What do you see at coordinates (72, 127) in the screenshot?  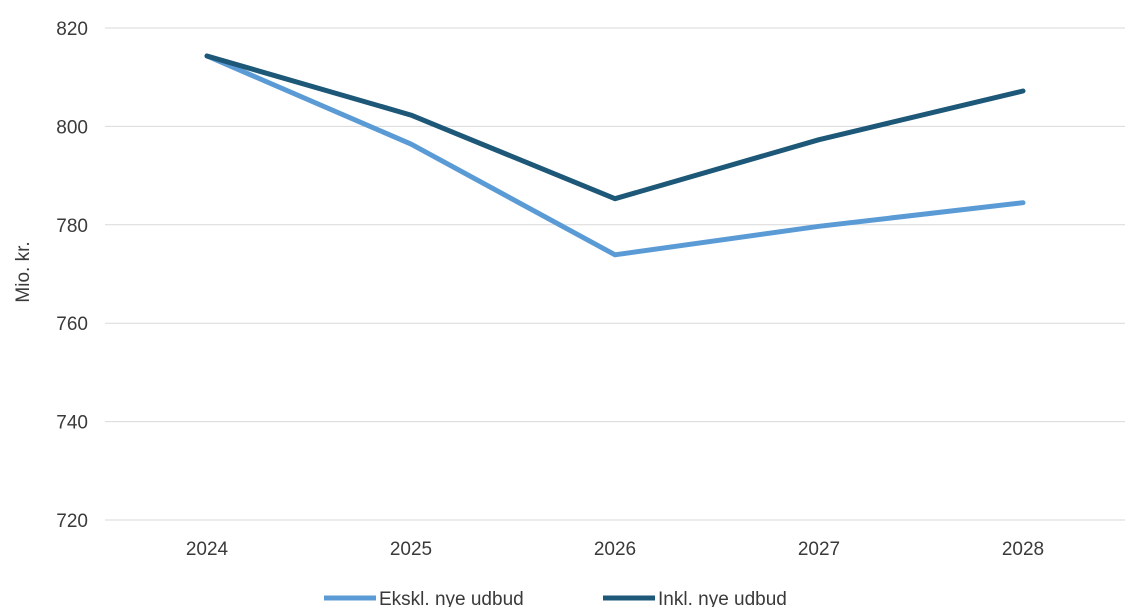 I see `y-tick-label: 800` at bounding box center [72, 127].